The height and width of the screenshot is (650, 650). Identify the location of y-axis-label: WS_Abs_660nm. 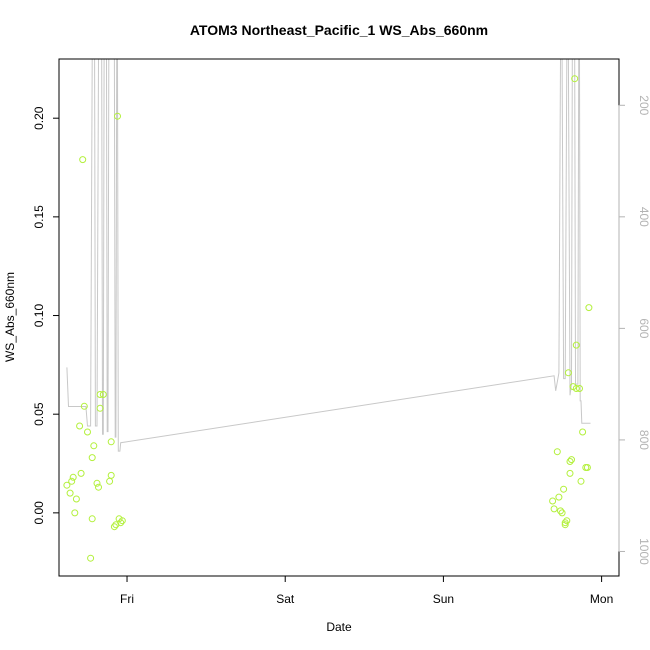
(10, 317).